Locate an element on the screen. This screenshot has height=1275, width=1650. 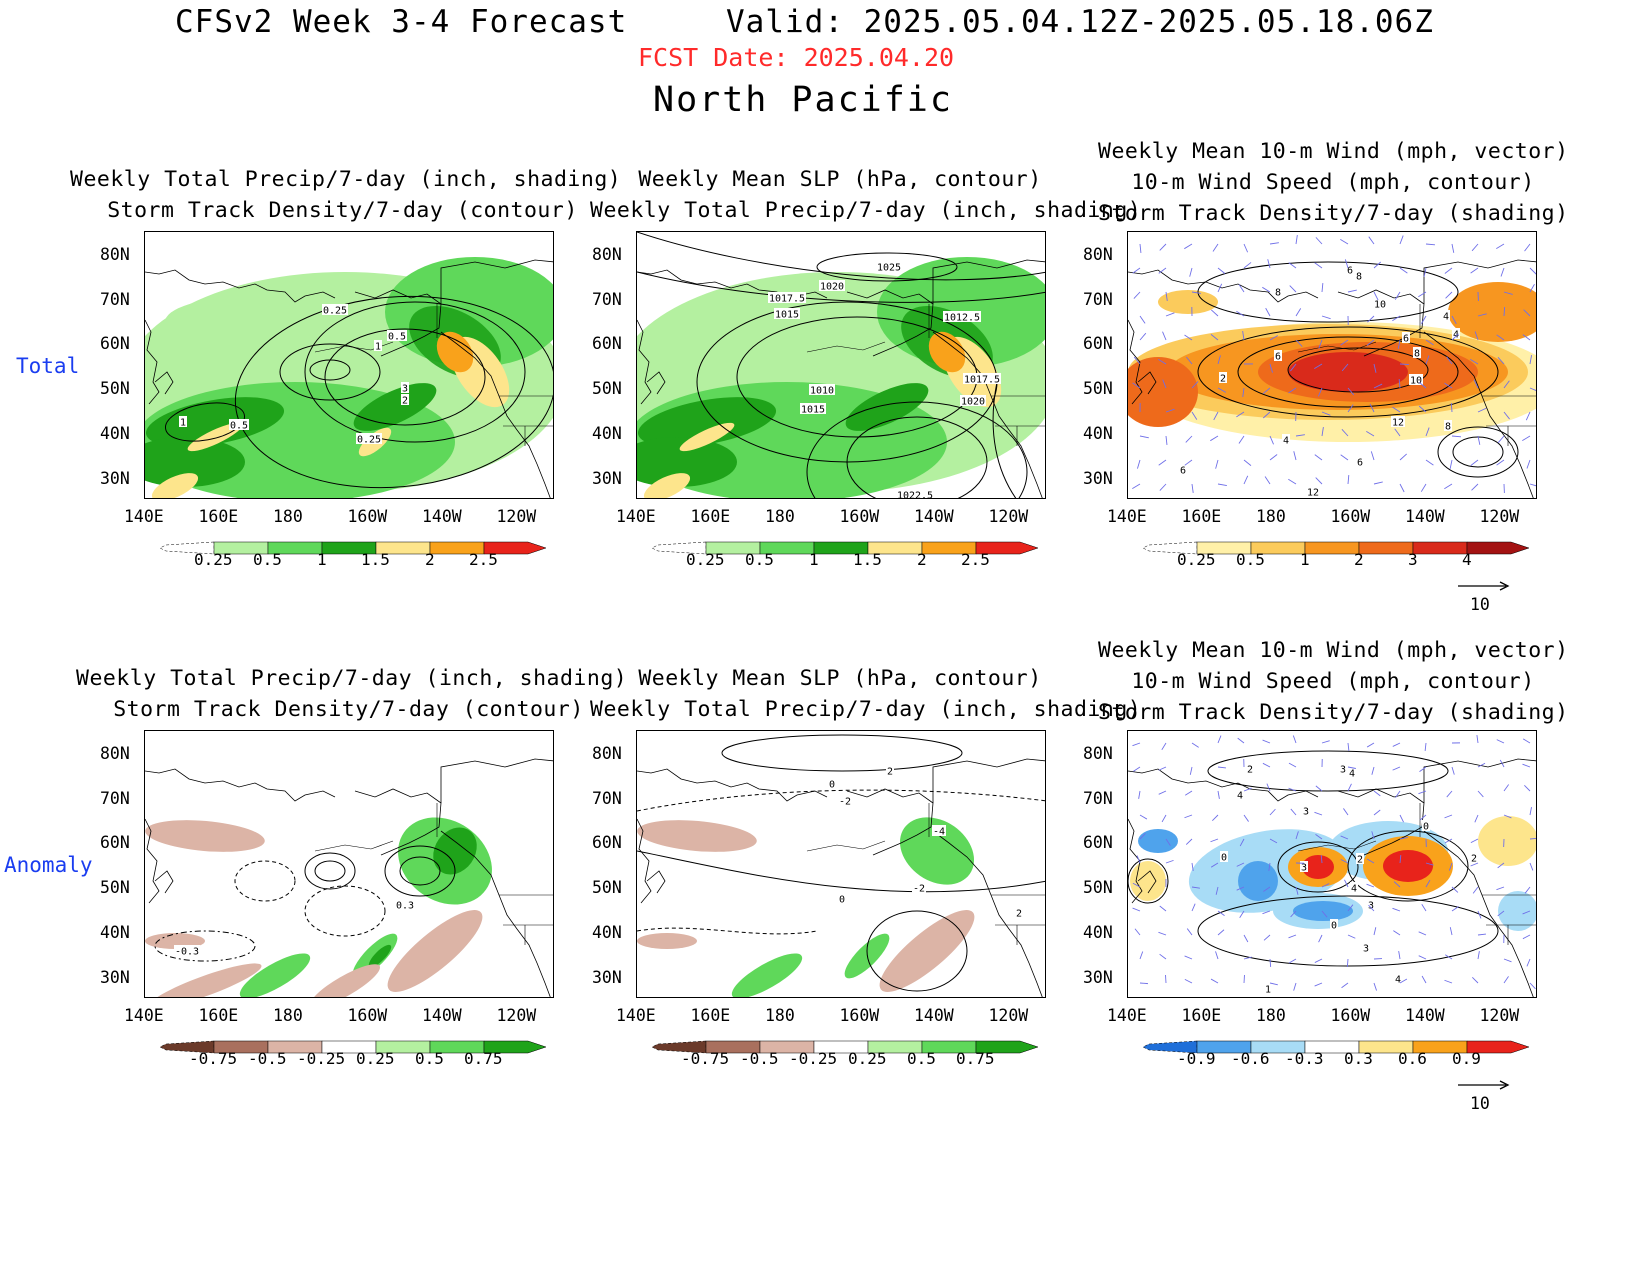
svg-text: 0.5 is located at coordinates (397, 337).